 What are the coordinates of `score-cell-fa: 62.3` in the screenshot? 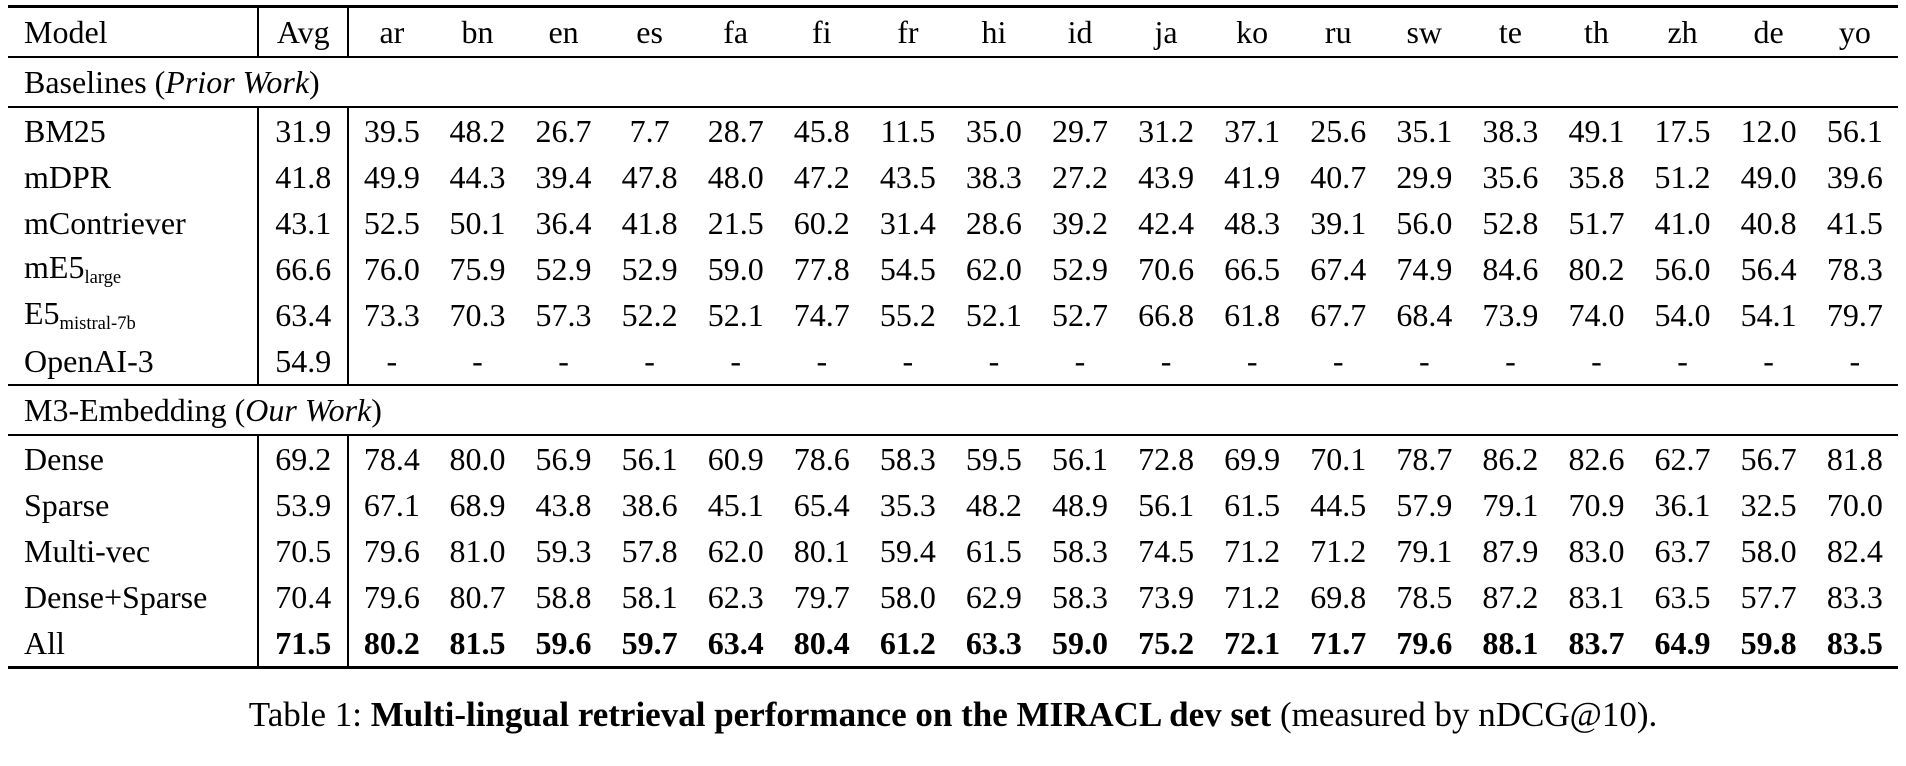 It's located at (735, 596).